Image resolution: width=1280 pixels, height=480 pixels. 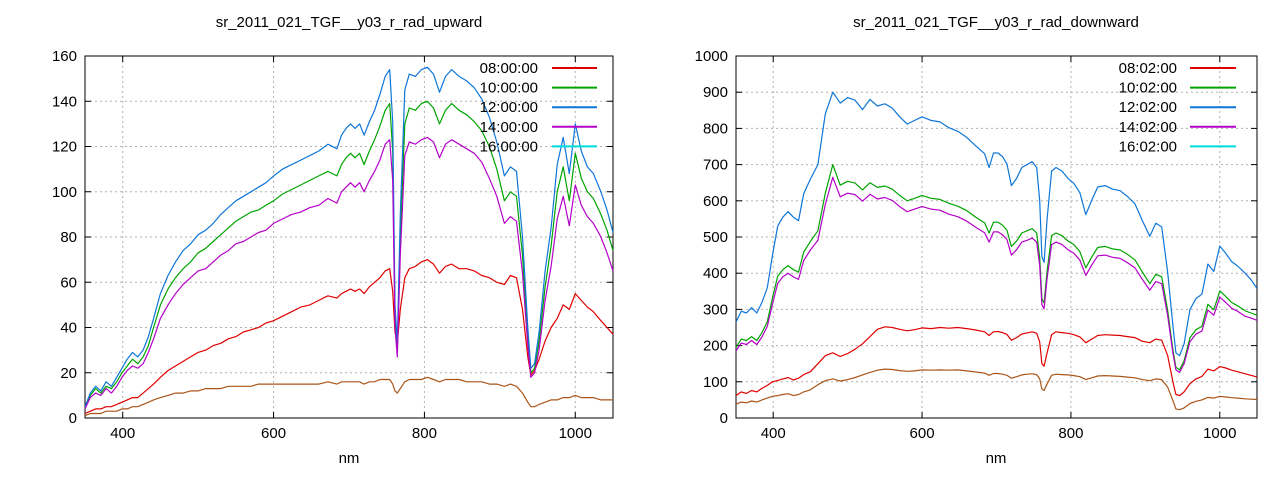 What do you see at coordinates (349, 458) in the screenshot?
I see `x-axis-label-upward: nm` at bounding box center [349, 458].